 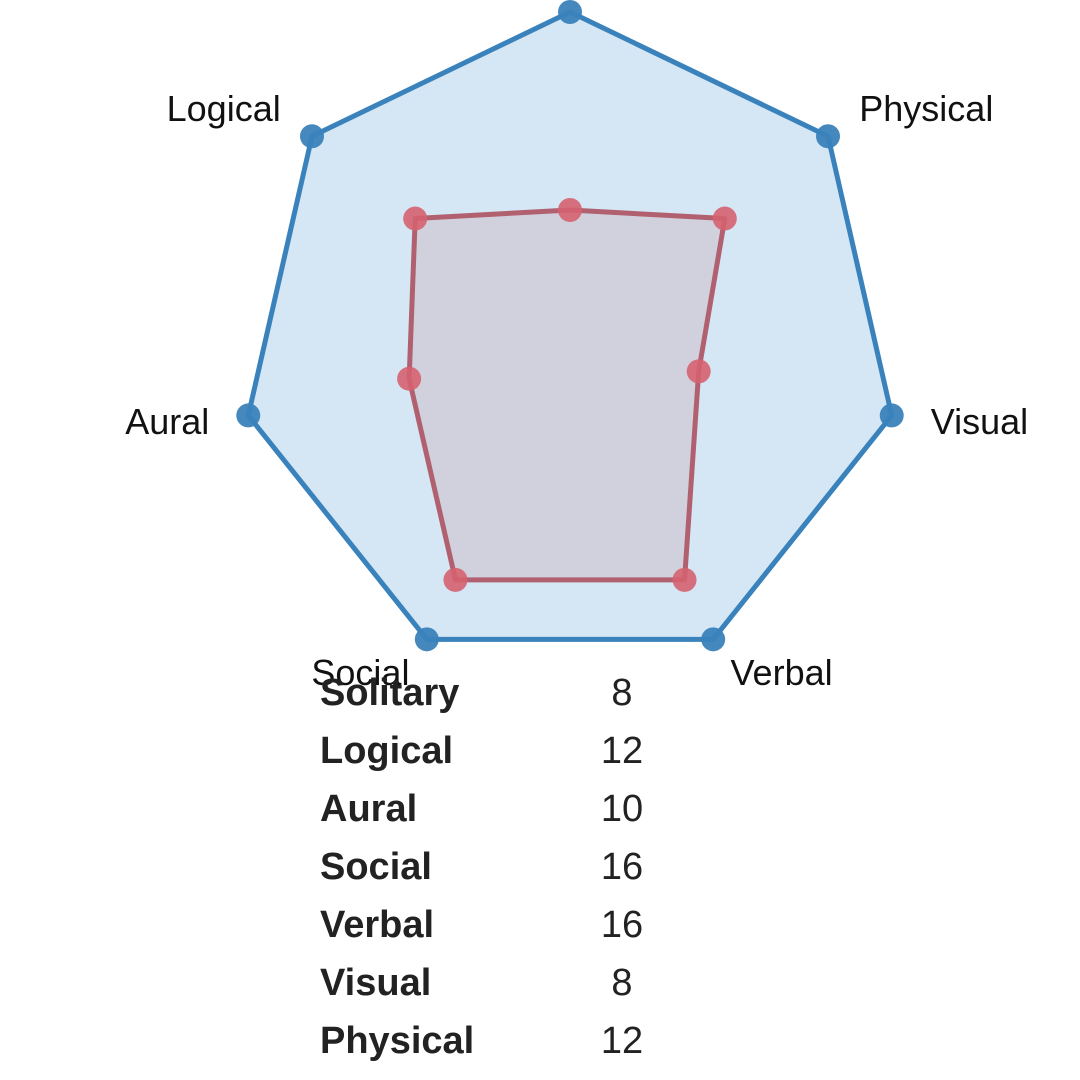 I want to click on style-name: Physical, so click(x=397, y=1041).